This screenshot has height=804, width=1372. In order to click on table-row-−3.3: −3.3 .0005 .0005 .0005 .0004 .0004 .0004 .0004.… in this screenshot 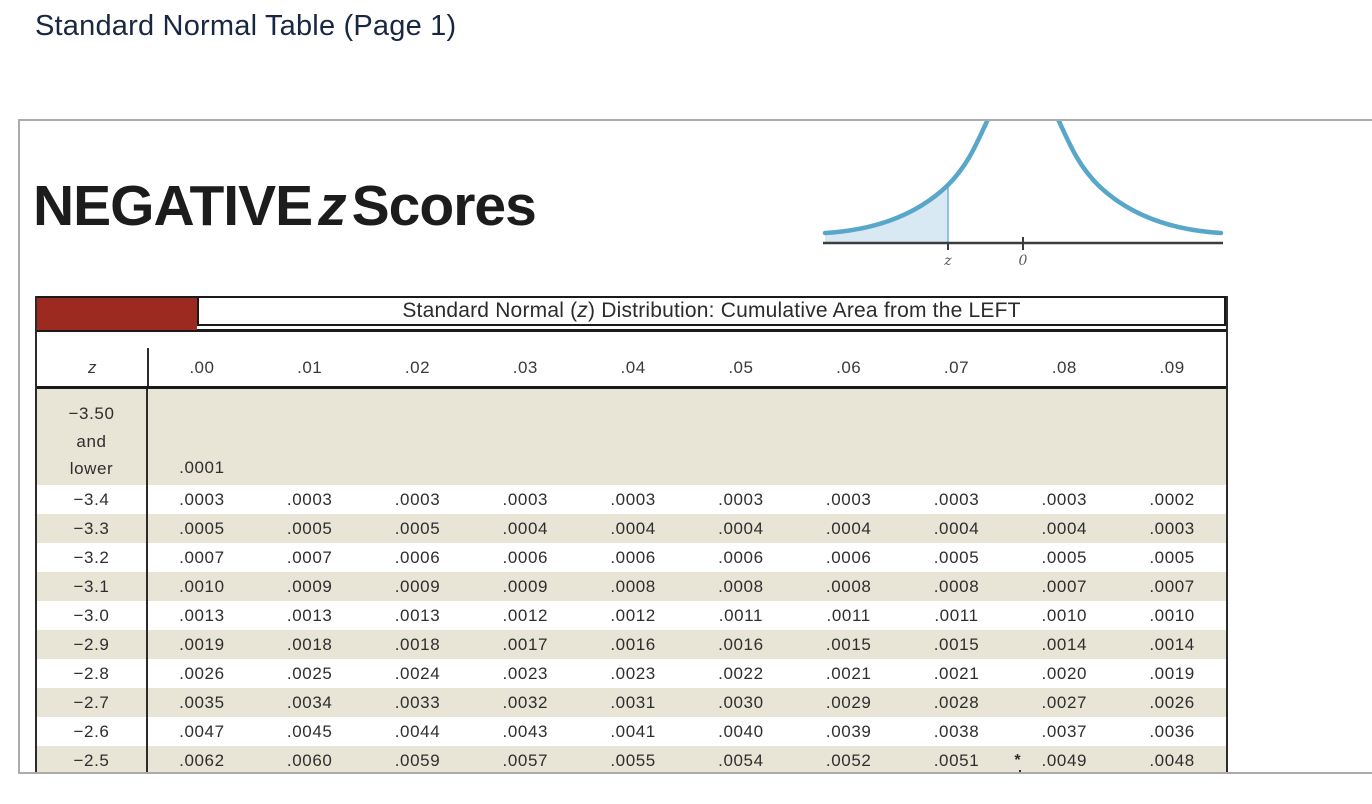, I will do `click(631, 528)`.